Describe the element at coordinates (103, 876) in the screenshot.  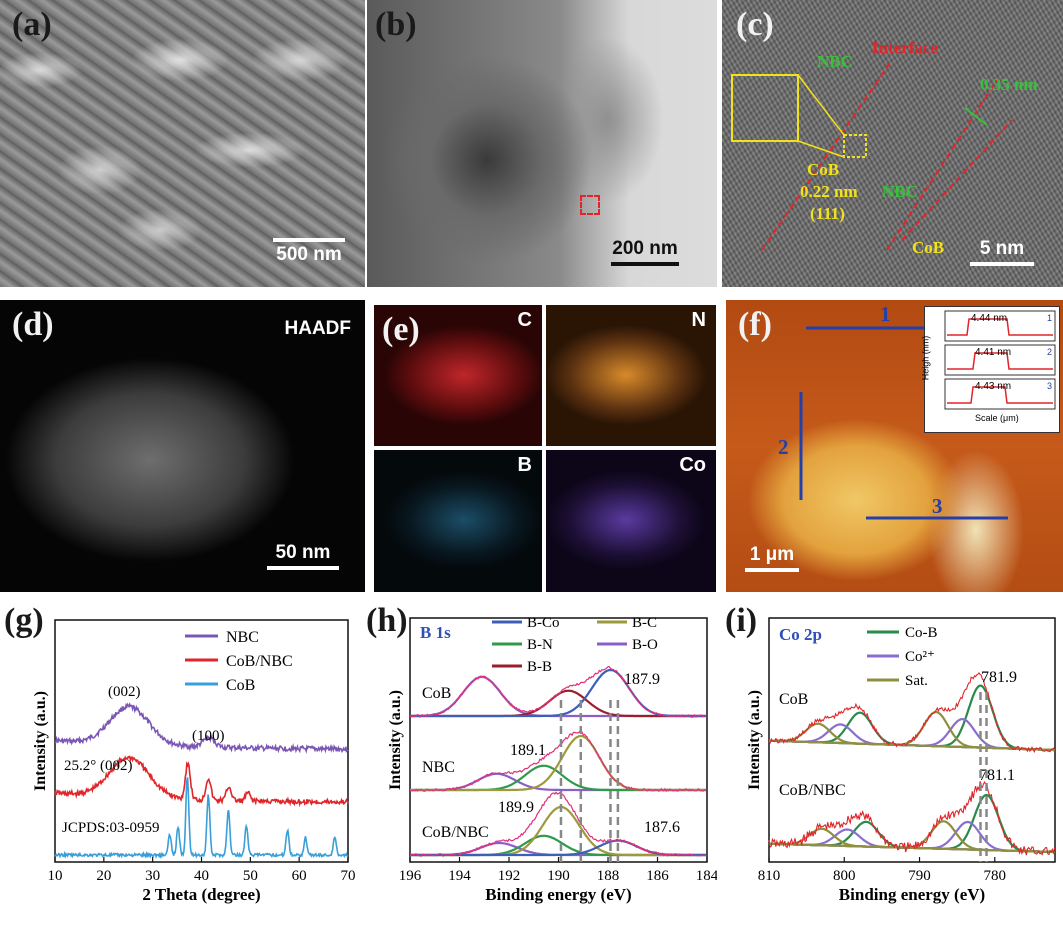
I see `x-tick-label: 20` at that location.